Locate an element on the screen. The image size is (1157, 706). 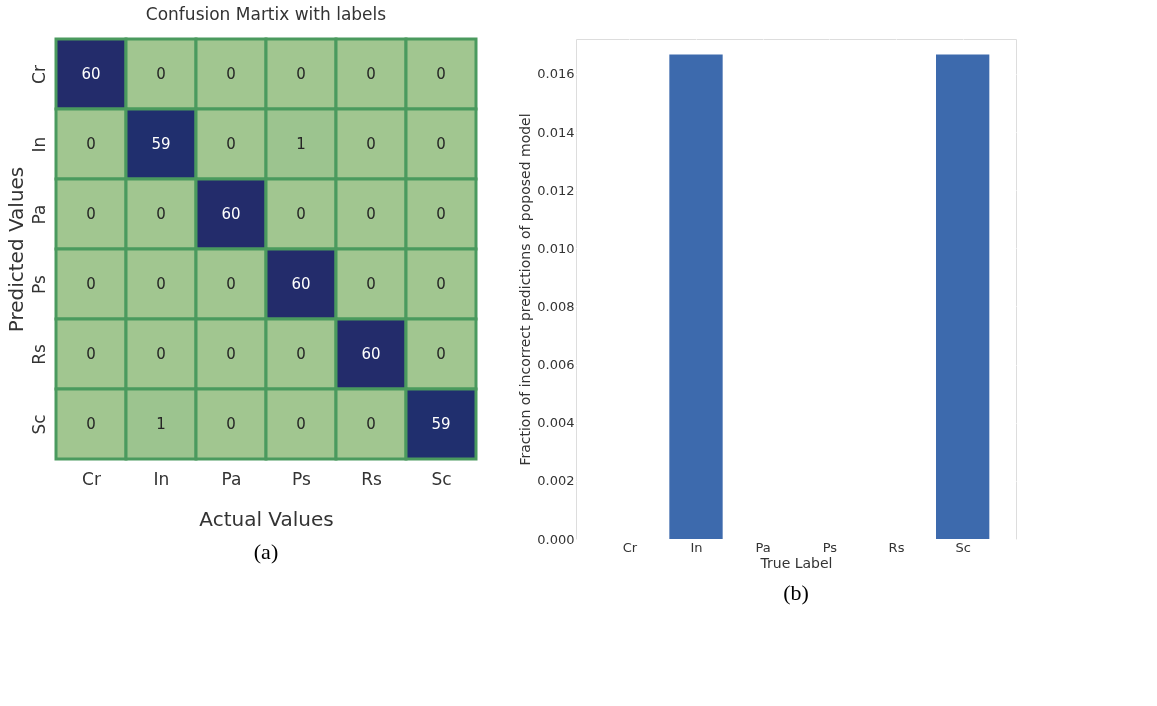
y-tick-label: 0.006 is located at coordinates (556, 365).